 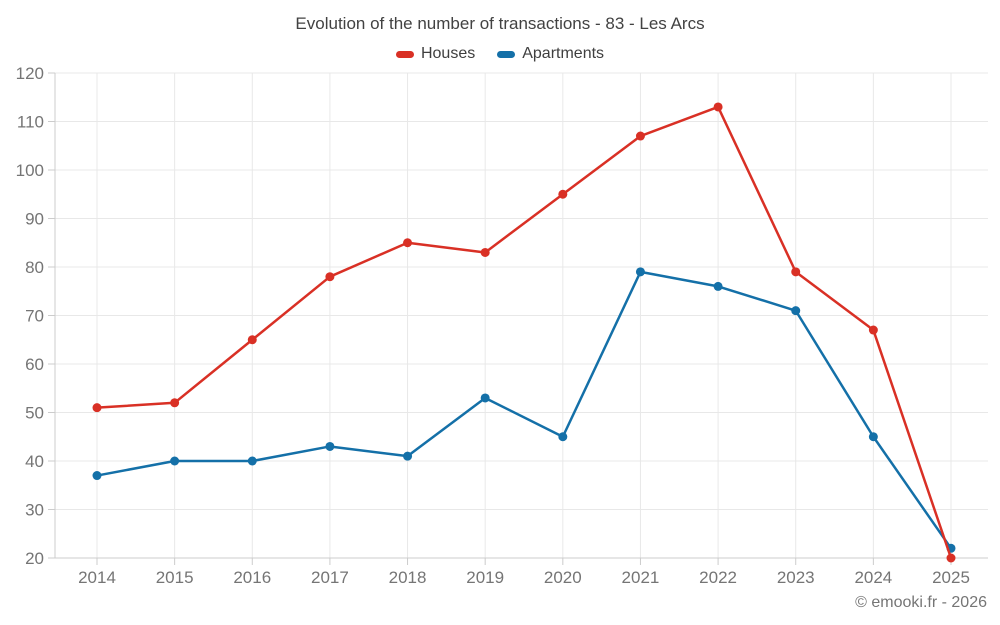 I want to click on houses-point-2021, so click(x=640, y=136).